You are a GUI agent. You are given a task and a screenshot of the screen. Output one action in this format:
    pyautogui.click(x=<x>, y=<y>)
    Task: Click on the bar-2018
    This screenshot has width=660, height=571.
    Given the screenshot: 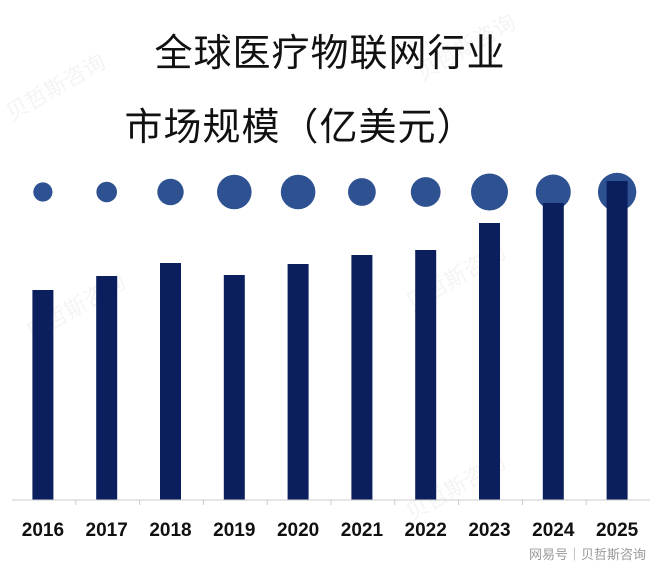 What is the action you would take?
    pyautogui.click(x=170, y=381)
    